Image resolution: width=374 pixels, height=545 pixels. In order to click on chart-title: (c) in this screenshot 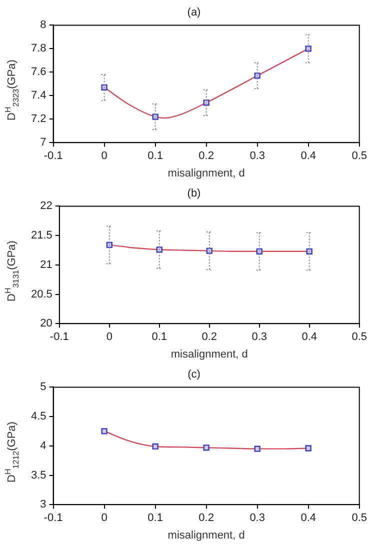, I will do `click(194, 374)`.